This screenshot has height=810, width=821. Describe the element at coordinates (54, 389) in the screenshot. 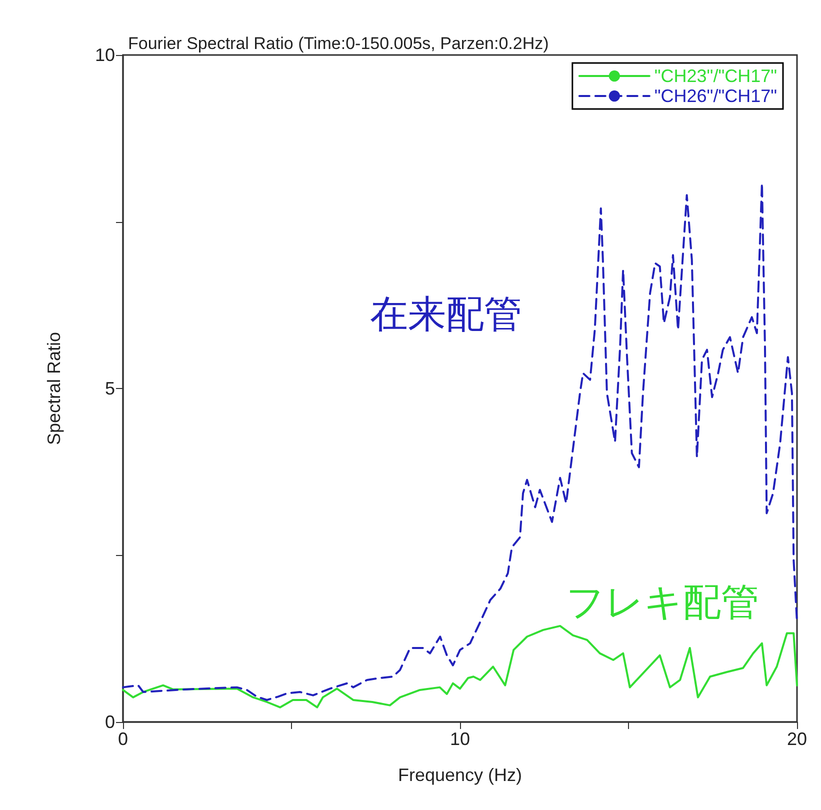

I see `y-axis-title: Spectral Ratio` at that location.